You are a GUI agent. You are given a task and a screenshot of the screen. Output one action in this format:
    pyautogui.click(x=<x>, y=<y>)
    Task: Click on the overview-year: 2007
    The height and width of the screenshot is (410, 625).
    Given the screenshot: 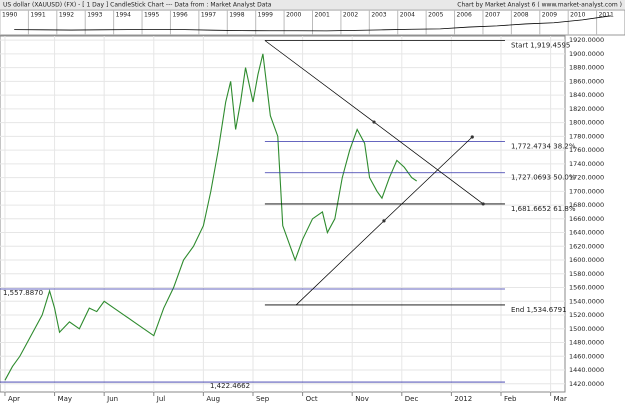 What is the action you would take?
    pyautogui.click(x=492, y=15)
    